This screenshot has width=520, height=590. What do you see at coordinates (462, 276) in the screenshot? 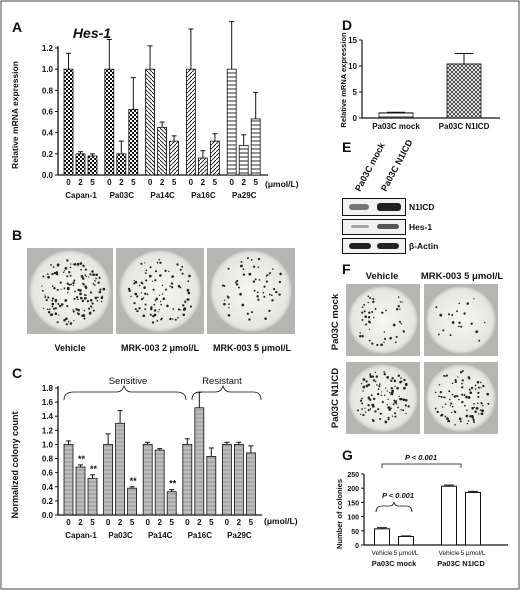
I see `panel-f-col-mrk: MRK-003 5 μmol/L` at bounding box center [462, 276].